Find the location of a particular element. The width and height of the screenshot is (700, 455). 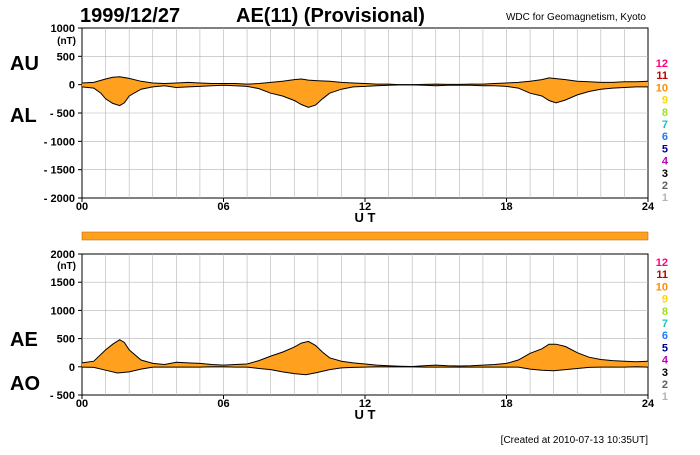

top-y-tick-label: 1000 is located at coordinates (63, 29).